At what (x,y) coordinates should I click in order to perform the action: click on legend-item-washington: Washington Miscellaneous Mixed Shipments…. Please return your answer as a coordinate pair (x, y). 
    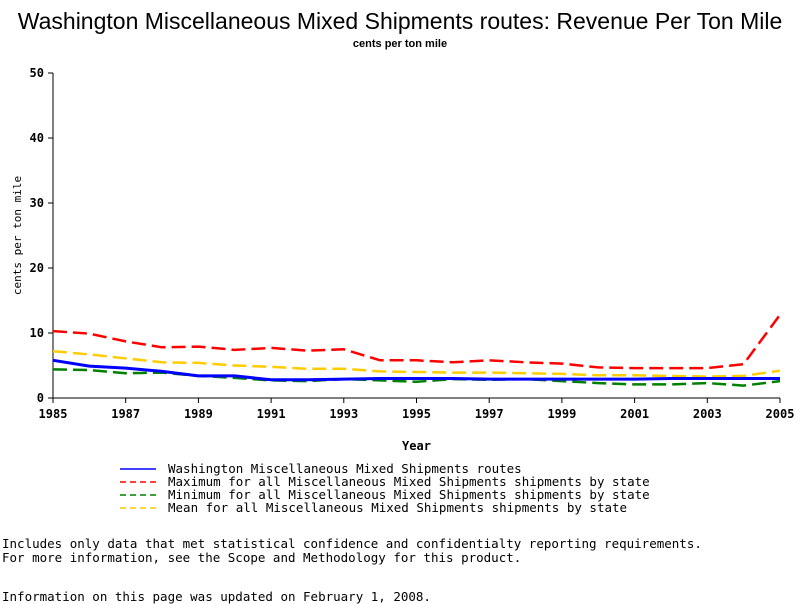
    Looking at the image, I should click on (385, 468).